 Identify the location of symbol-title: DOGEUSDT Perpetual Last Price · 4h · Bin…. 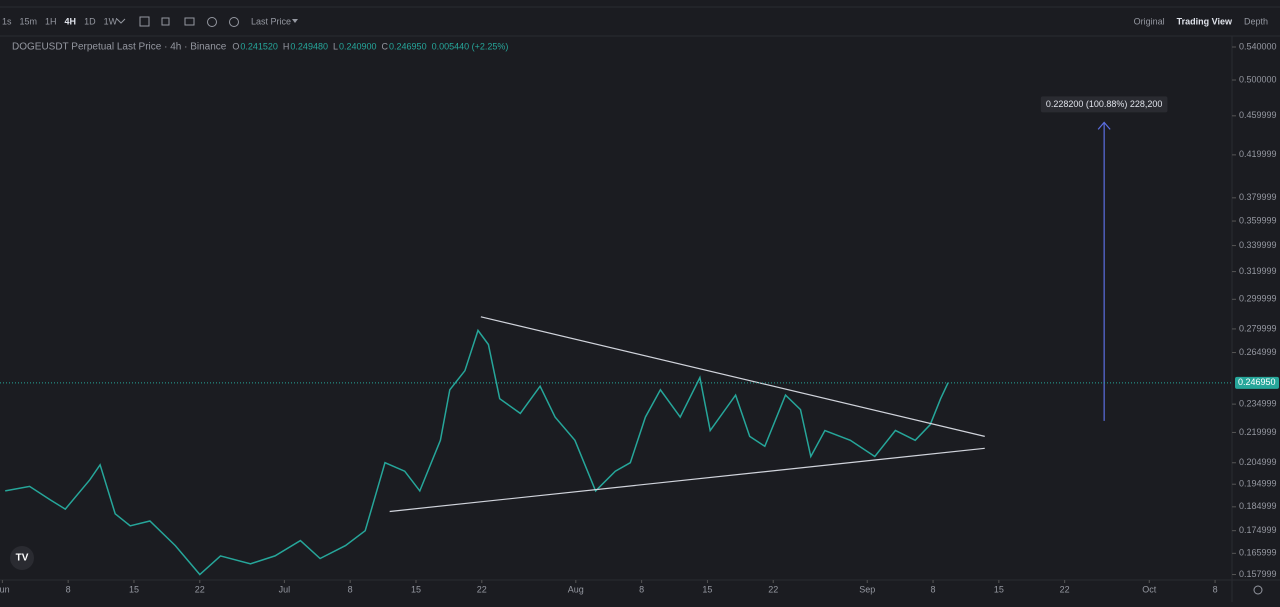
(119, 47).